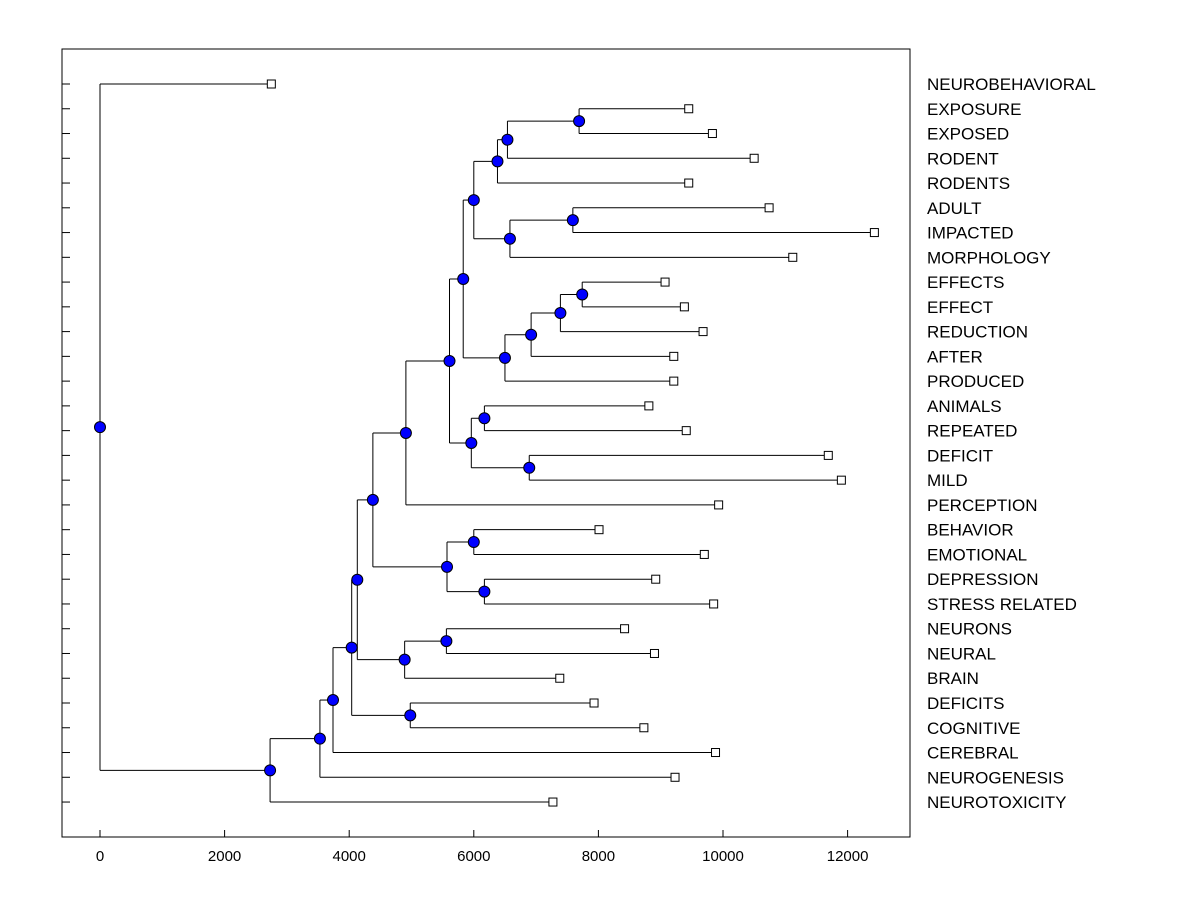 The height and width of the screenshot is (900, 1200). What do you see at coordinates (982, 579) in the screenshot?
I see `leaf-label: DEPRESSION` at bounding box center [982, 579].